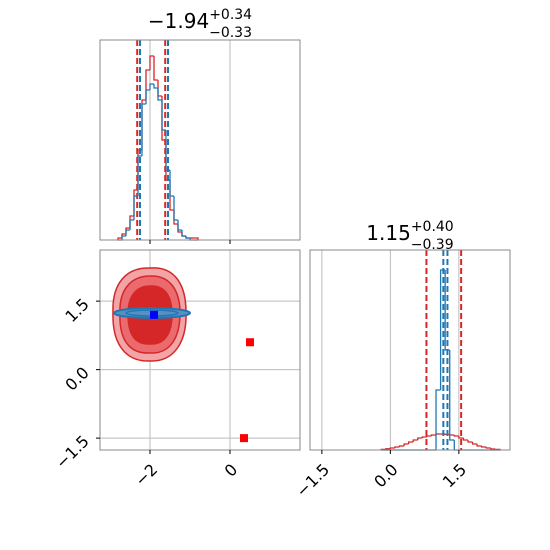 This screenshot has width=550, height=550. Describe the element at coordinates (76, 310) in the screenshot. I see `y-tick-label: 1.5` at that location.